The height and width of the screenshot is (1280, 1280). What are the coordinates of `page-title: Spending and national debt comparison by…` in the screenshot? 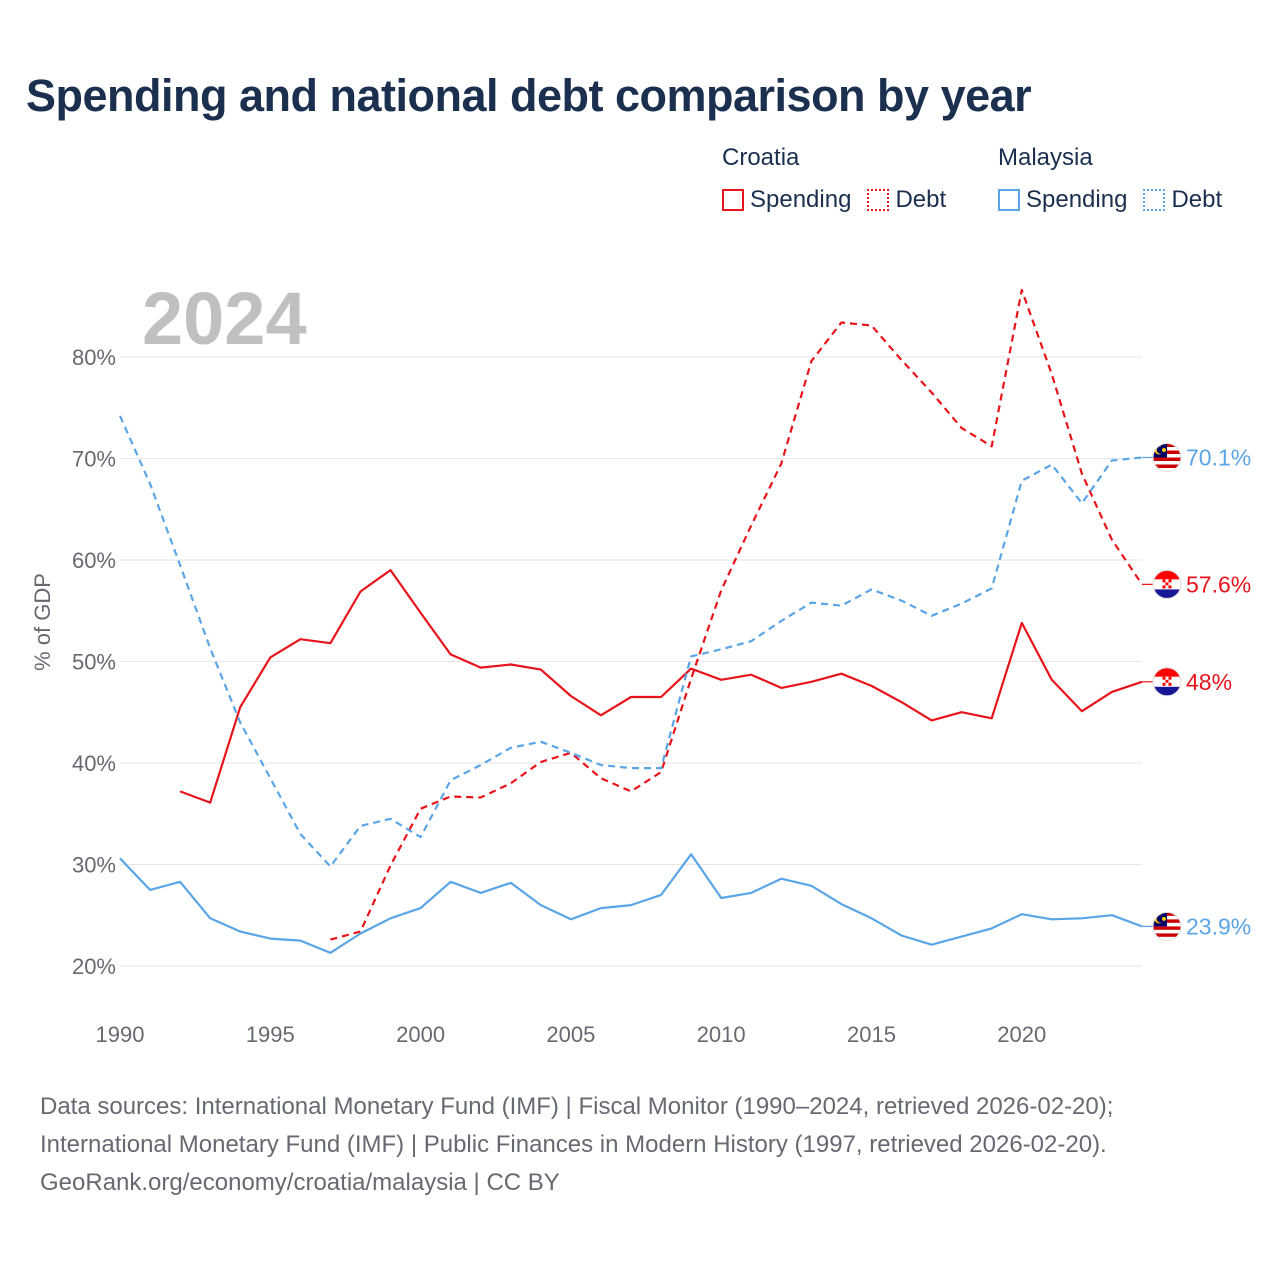 It's located at (529, 95).